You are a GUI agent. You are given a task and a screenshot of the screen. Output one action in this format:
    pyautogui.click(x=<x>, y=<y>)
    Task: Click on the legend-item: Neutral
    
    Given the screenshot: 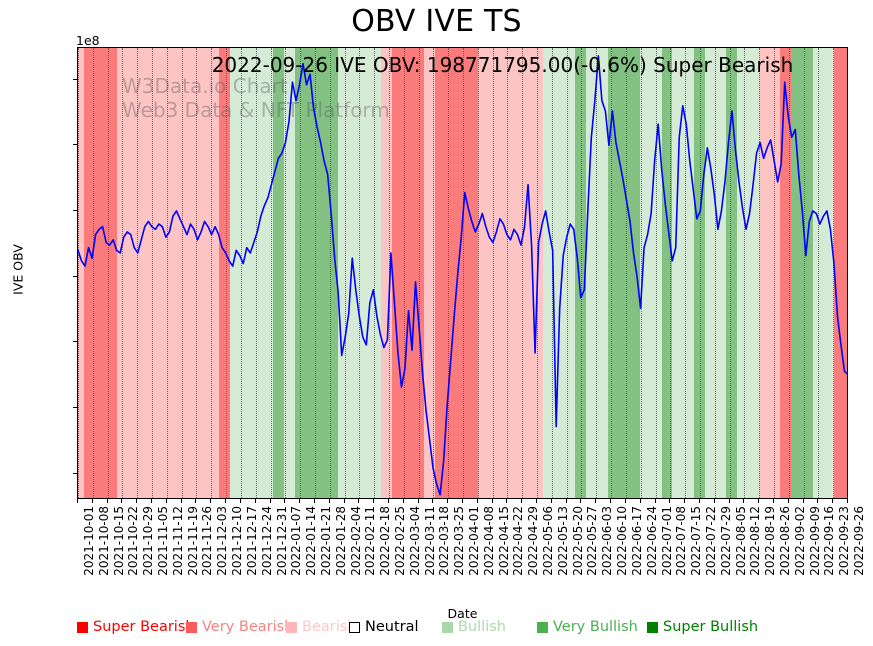 What is the action you would take?
    pyautogui.click(x=384, y=627)
    